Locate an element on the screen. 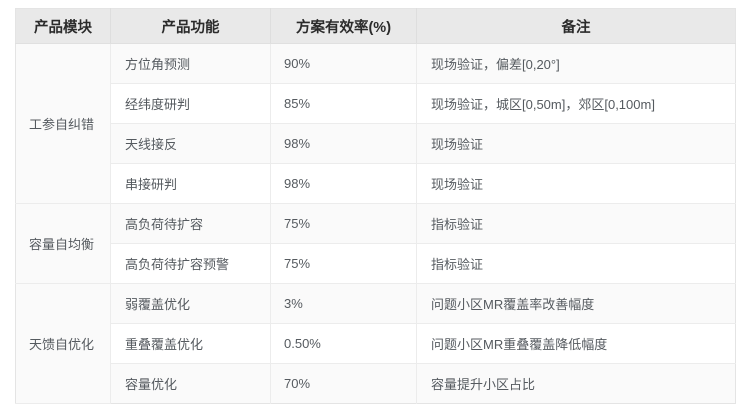 The width and height of the screenshot is (749, 412). table-row: 串接研判 98% 现场验证 is located at coordinates (376, 183).